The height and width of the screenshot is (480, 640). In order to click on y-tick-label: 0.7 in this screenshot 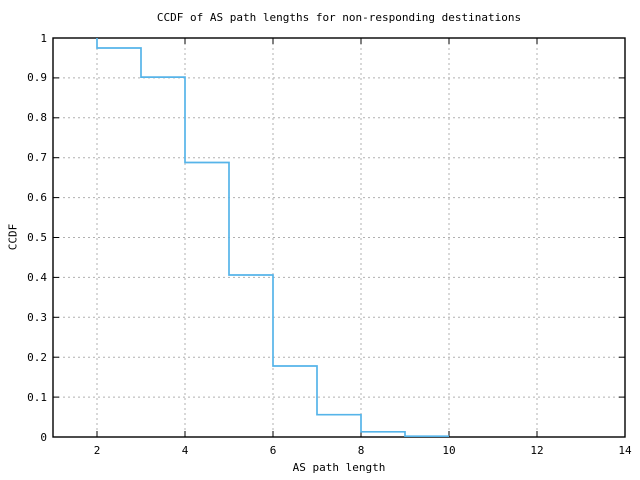, I will do `click(37, 158)`.